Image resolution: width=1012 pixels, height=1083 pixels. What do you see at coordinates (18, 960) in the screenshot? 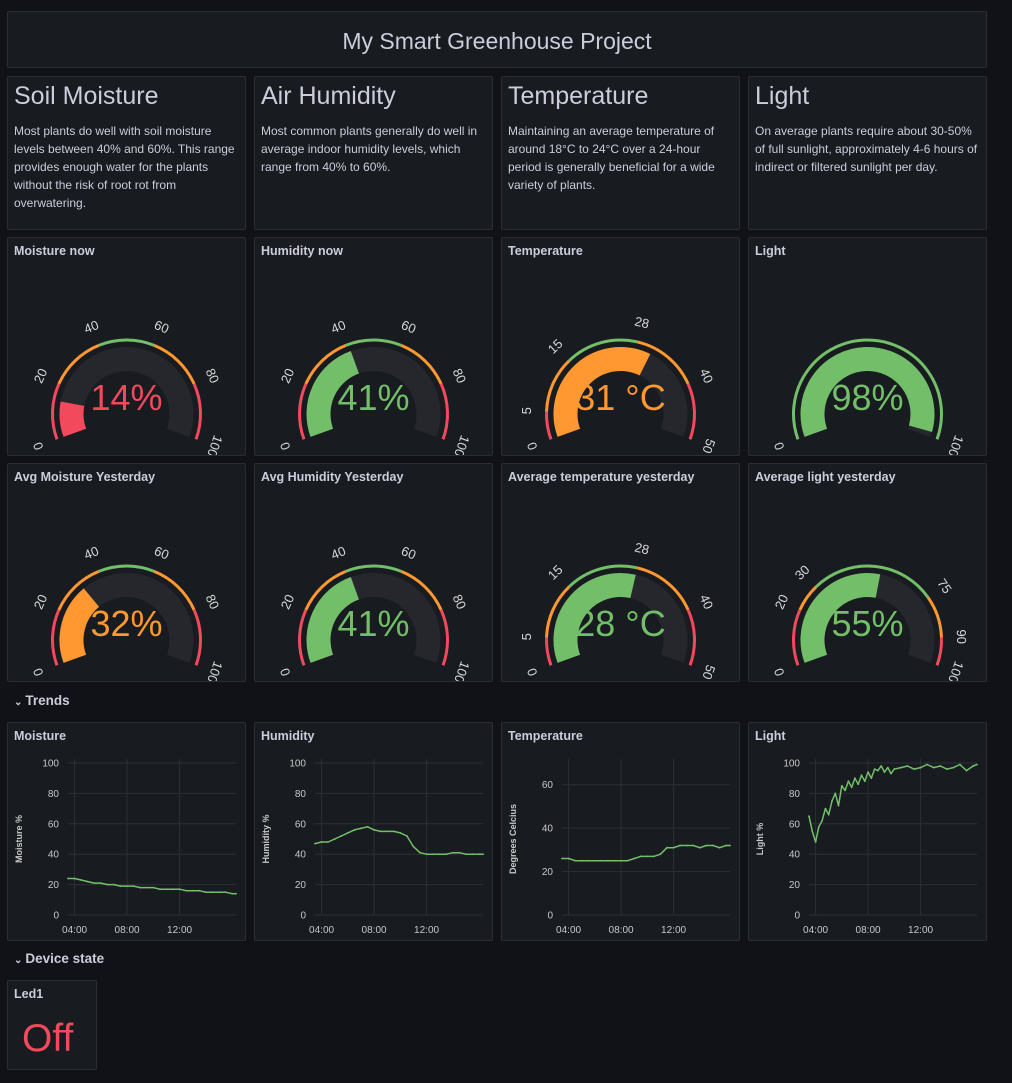
I see `chevron-down-icon: ⌄` at bounding box center [18, 960].